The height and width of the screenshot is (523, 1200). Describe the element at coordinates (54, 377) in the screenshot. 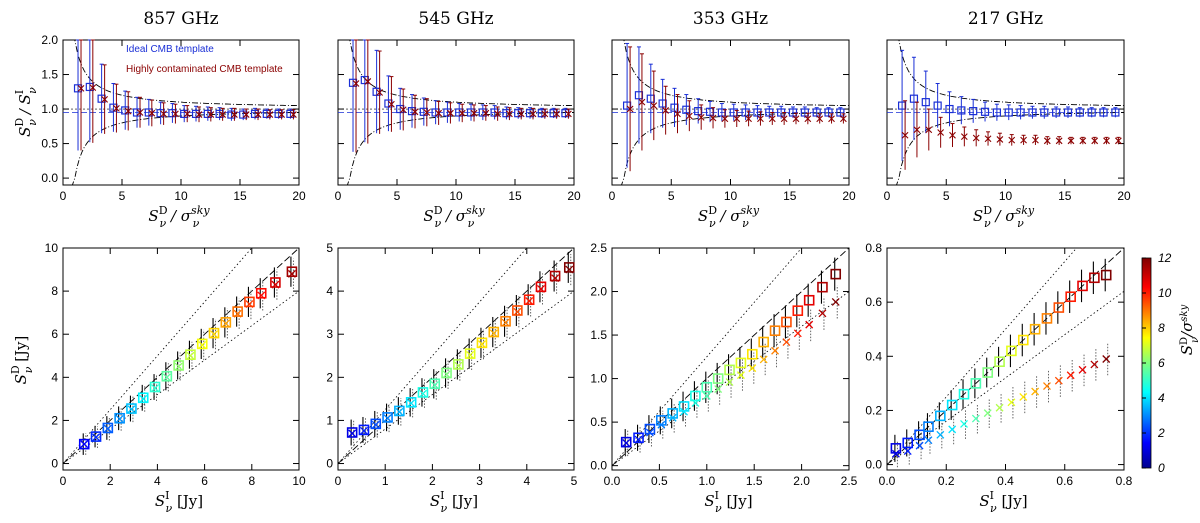

I see `y-tick-label: 4` at that location.